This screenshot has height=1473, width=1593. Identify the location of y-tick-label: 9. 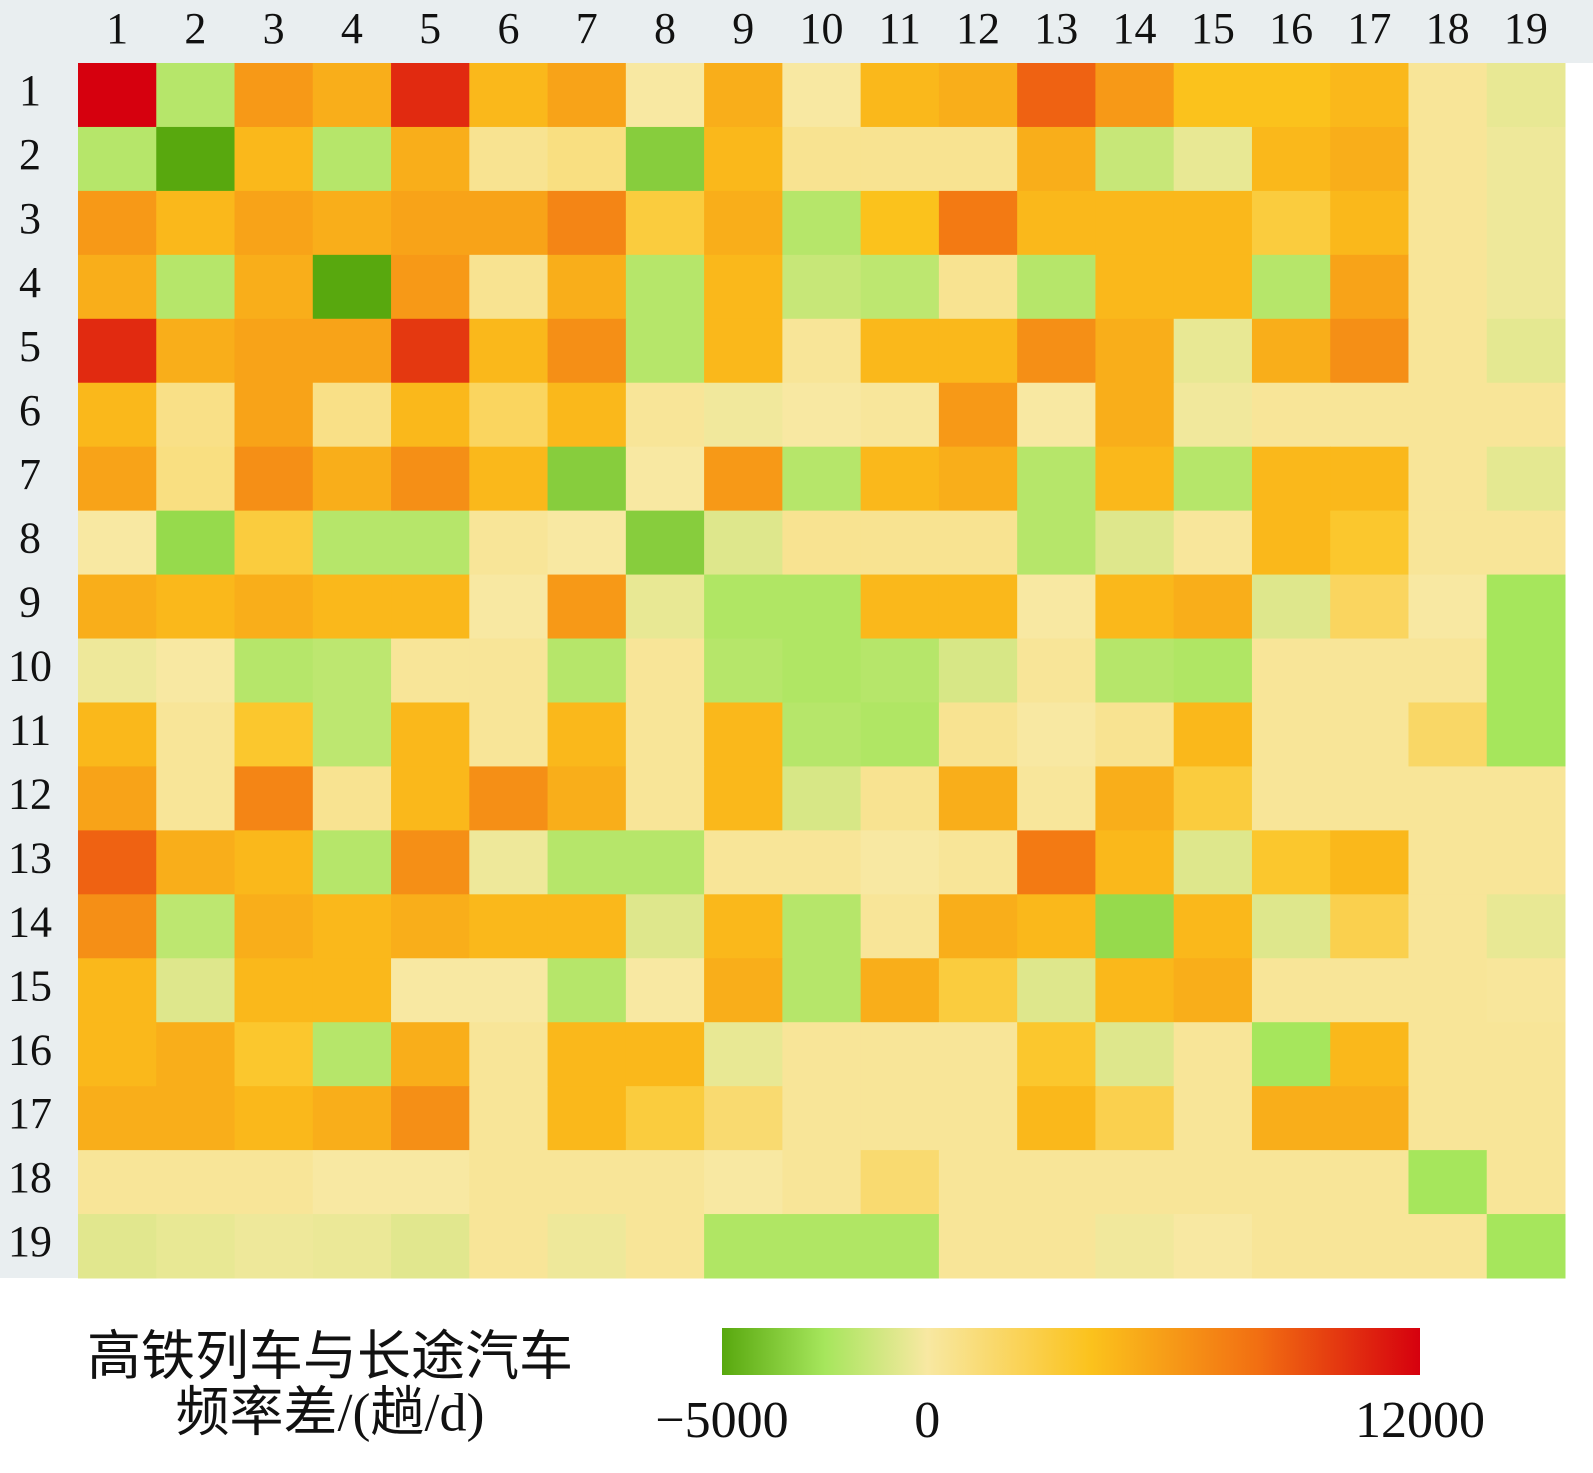
(30, 602).